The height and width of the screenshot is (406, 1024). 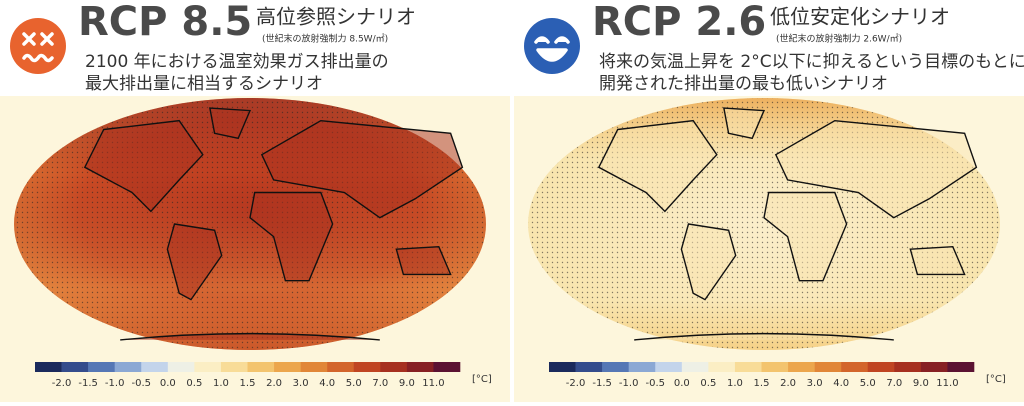 I want to click on scenario-description: 最大排出量に相当するシナリオ, so click(x=204, y=84).